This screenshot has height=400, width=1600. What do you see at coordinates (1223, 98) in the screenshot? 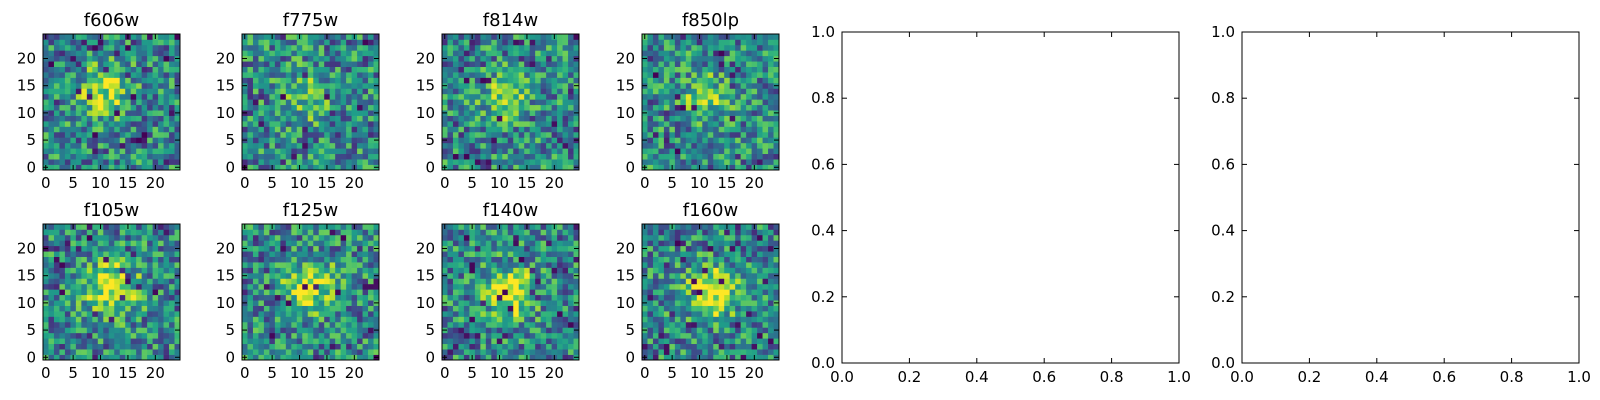
I see `y-tick-label: 0.8` at bounding box center [1223, 98].